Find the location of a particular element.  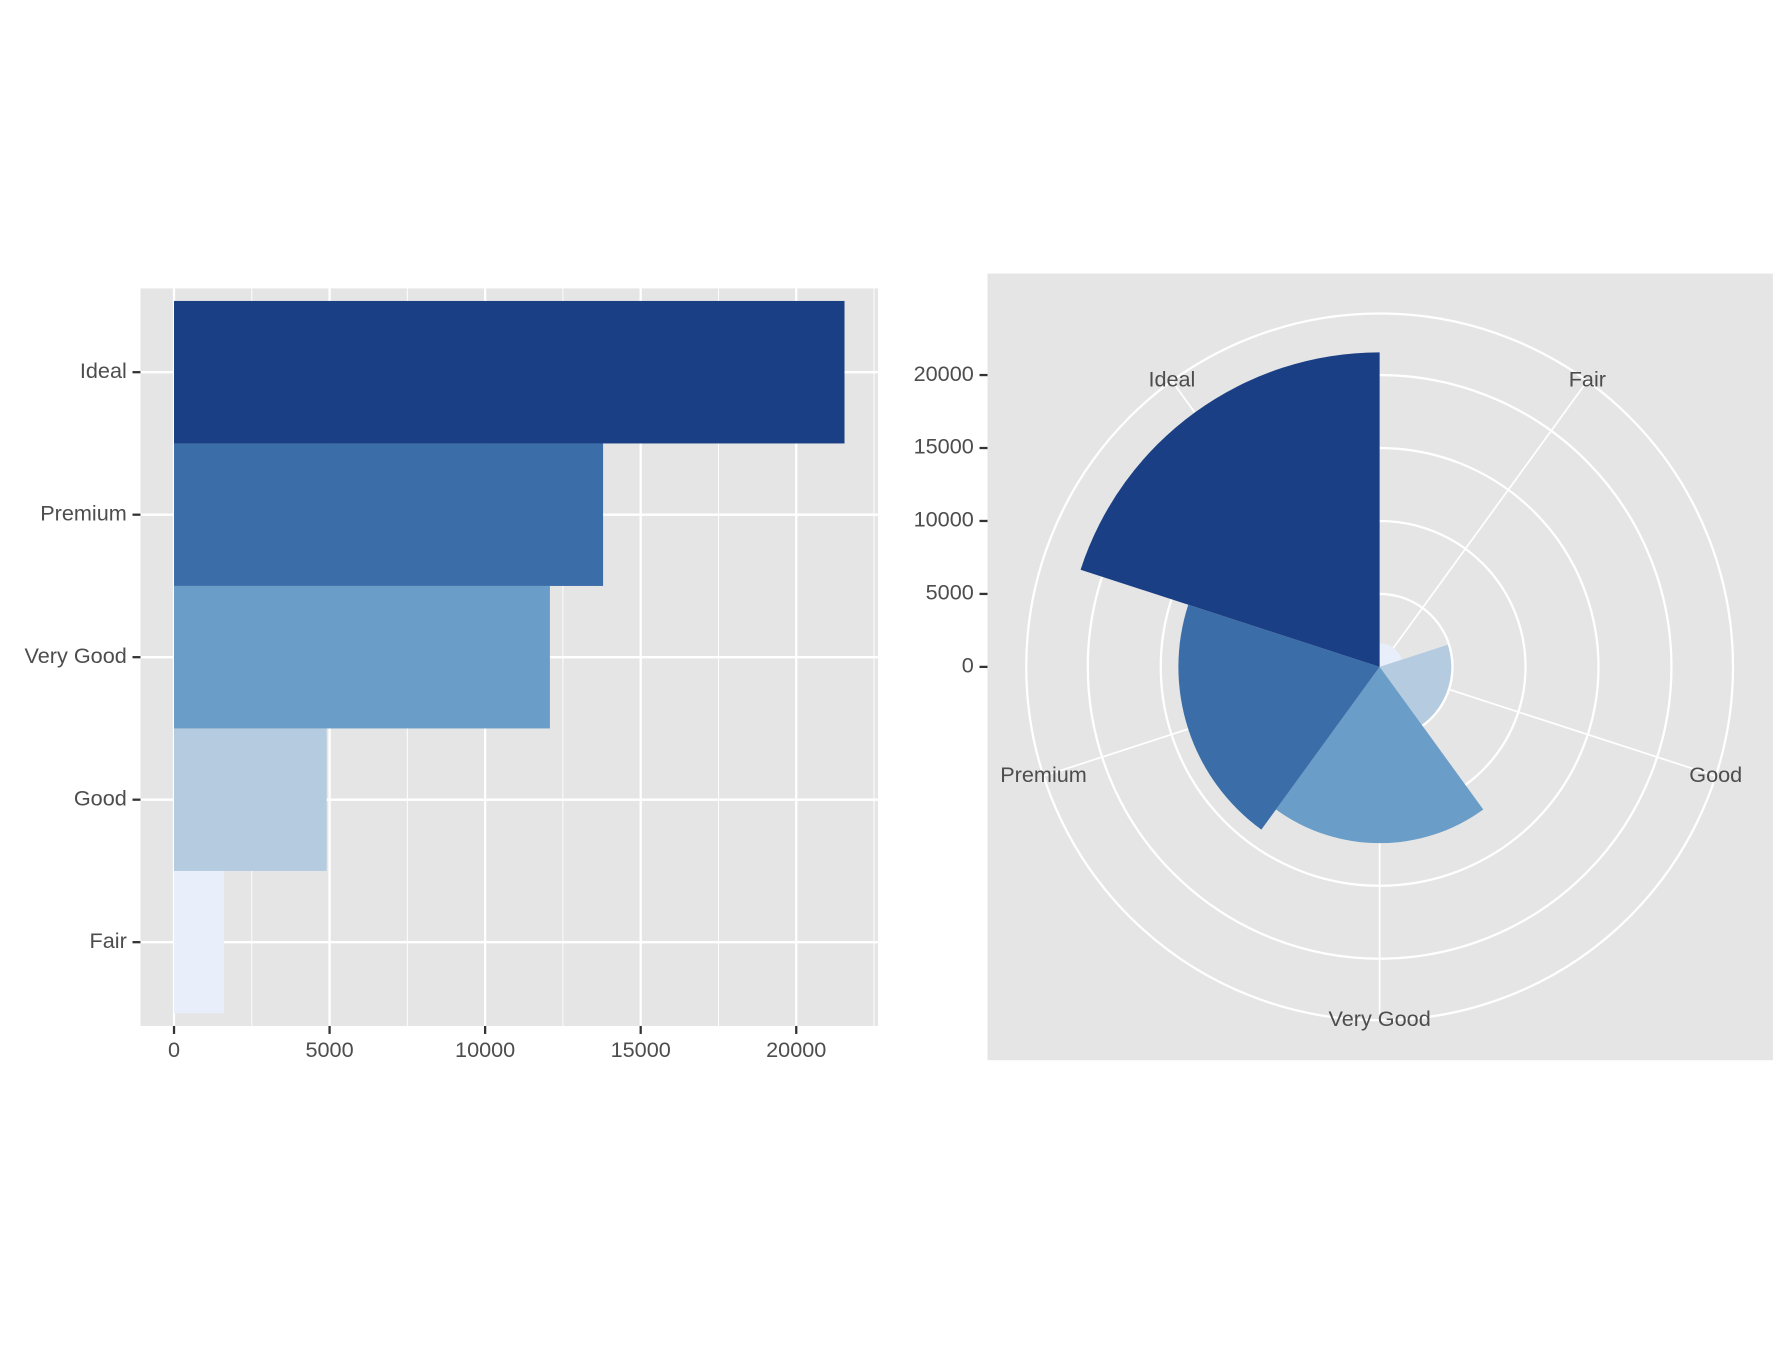

x-tick-label: 5000 is located at coordinates (329, 1049).